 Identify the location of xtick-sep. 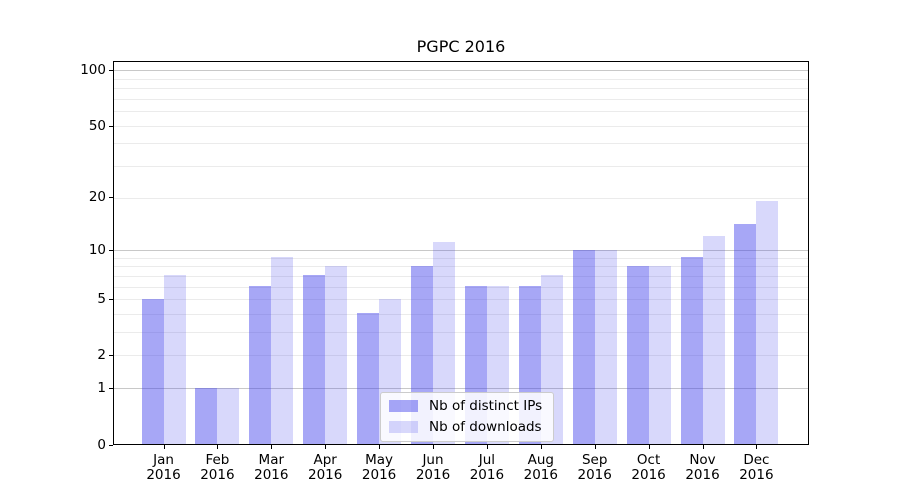
(595, 446).